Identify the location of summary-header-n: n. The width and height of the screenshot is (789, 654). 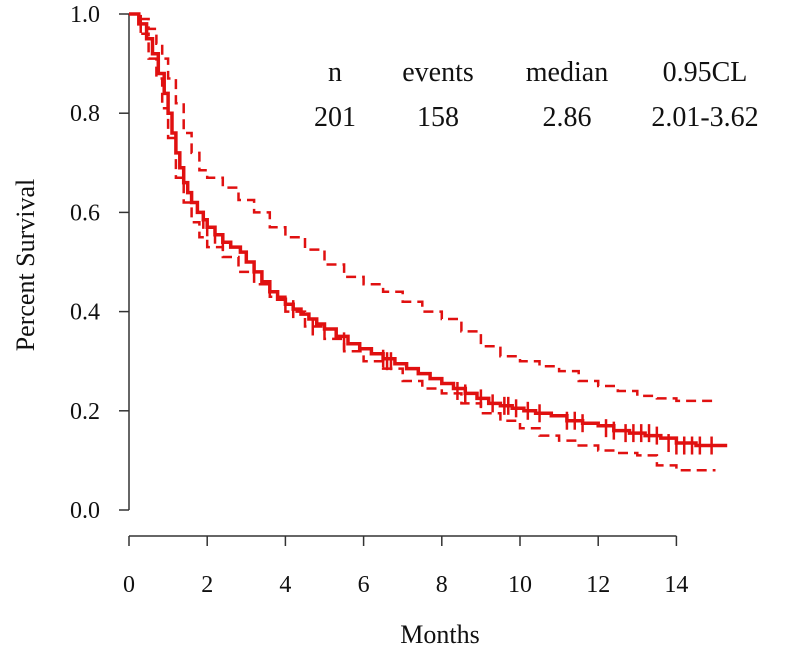
(335, 72).